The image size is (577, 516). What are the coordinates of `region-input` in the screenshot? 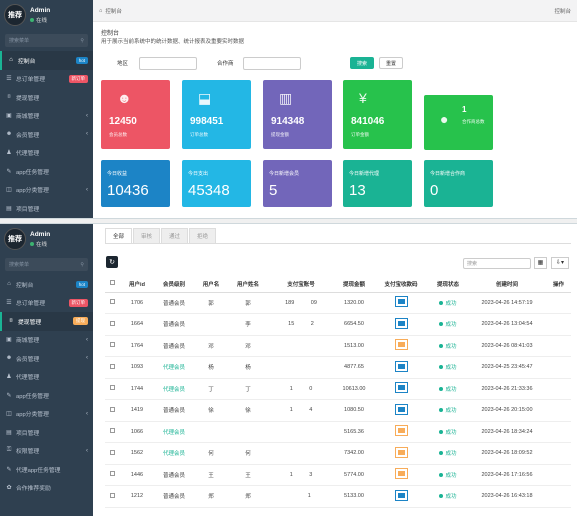 It's located at (168, 63).